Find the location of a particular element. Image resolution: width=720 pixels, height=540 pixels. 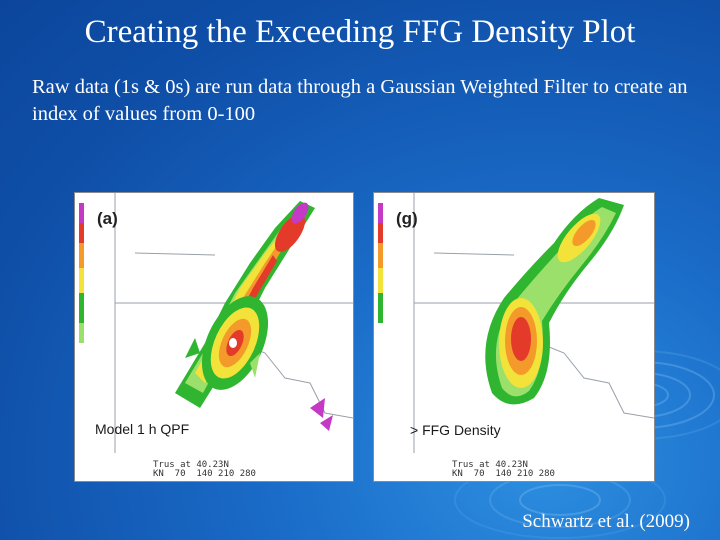

citation-credit: Schwartz et al. (2009) is located at coordinates (606, 521).